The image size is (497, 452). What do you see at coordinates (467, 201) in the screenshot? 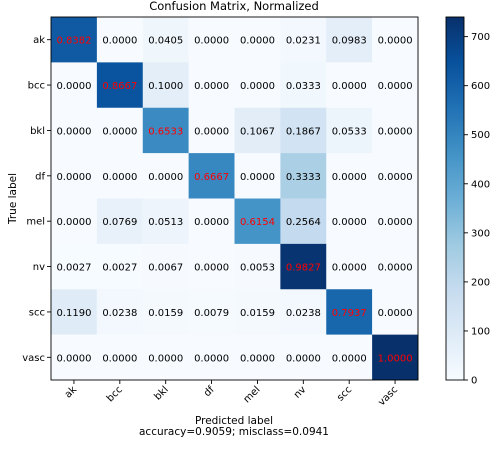
I see `colorbar: 0 100 200 300 400 500 600 700` at bounding box center [467, 201].